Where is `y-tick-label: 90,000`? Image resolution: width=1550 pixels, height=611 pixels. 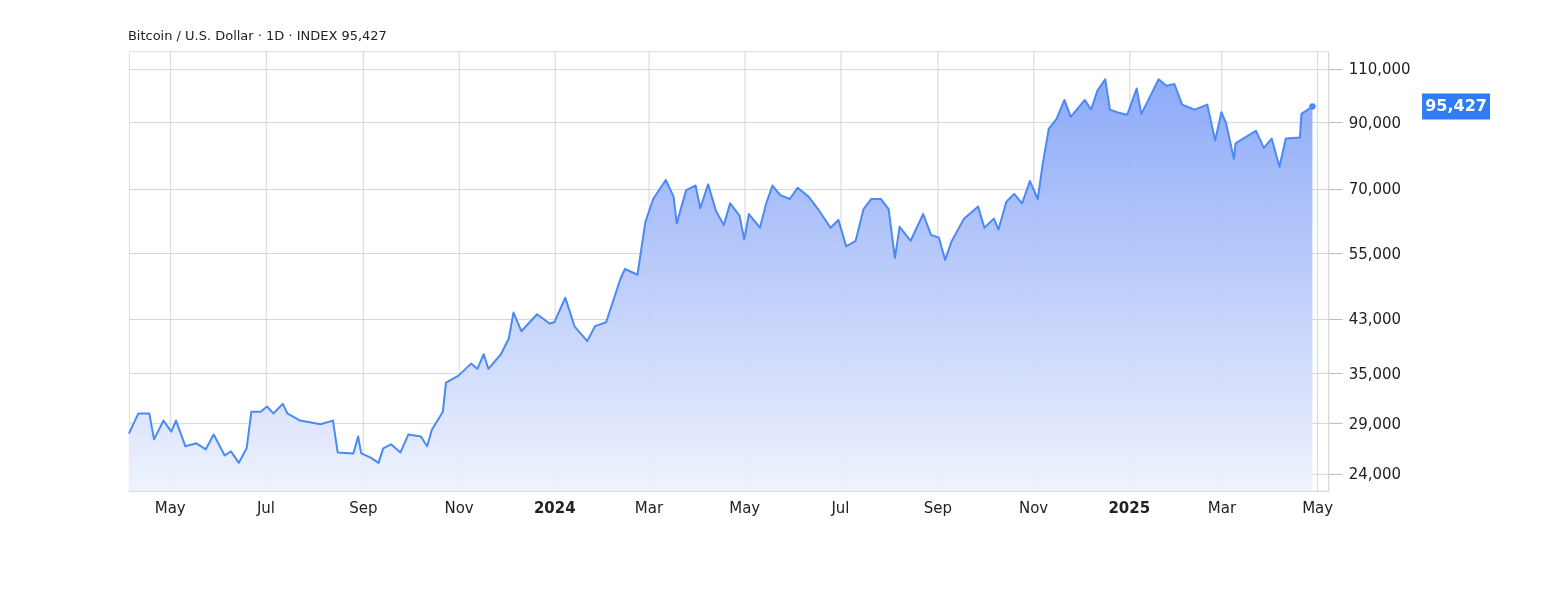 y-tick-label: 90,000 is located at coordinates (1375, 122).